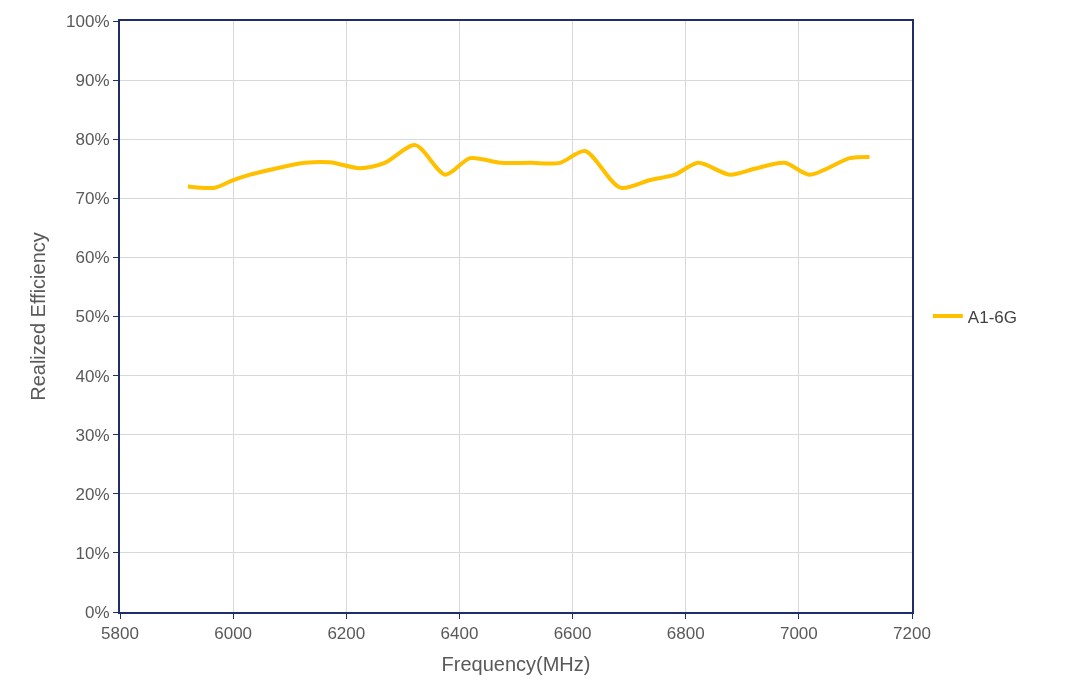  What do you see at coordinates (459, 634) in the screenshot?
I see `x-tick-label: 6400` at bounding box center [459, 634].